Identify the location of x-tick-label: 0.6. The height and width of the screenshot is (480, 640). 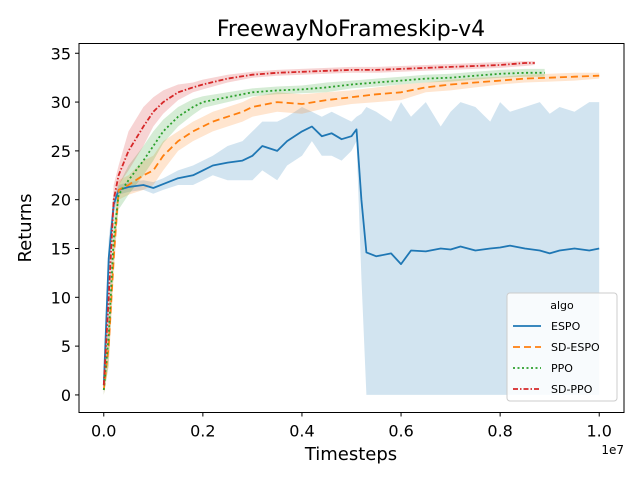
(400, 431).